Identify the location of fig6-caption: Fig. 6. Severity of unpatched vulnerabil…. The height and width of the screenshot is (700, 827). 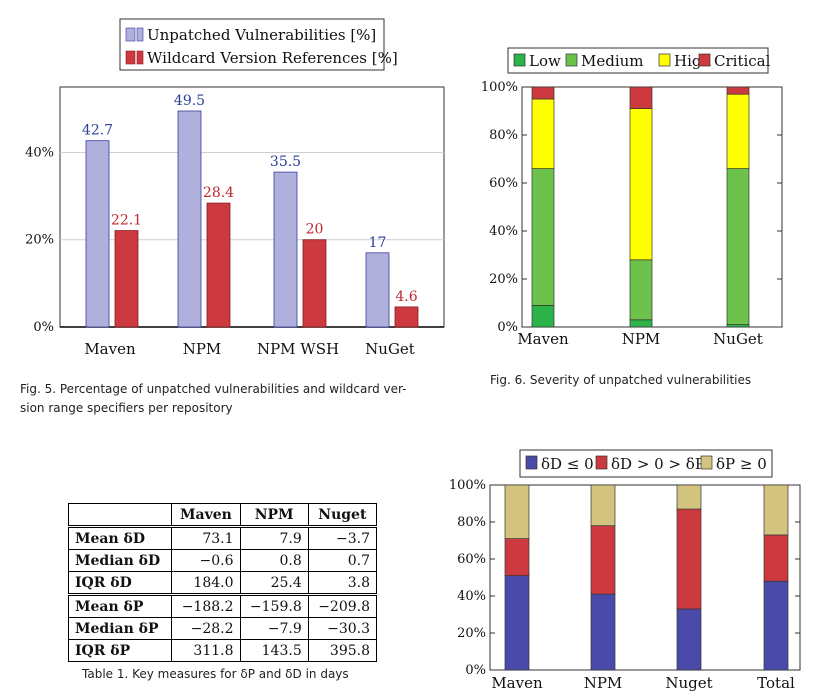
(621, 380).